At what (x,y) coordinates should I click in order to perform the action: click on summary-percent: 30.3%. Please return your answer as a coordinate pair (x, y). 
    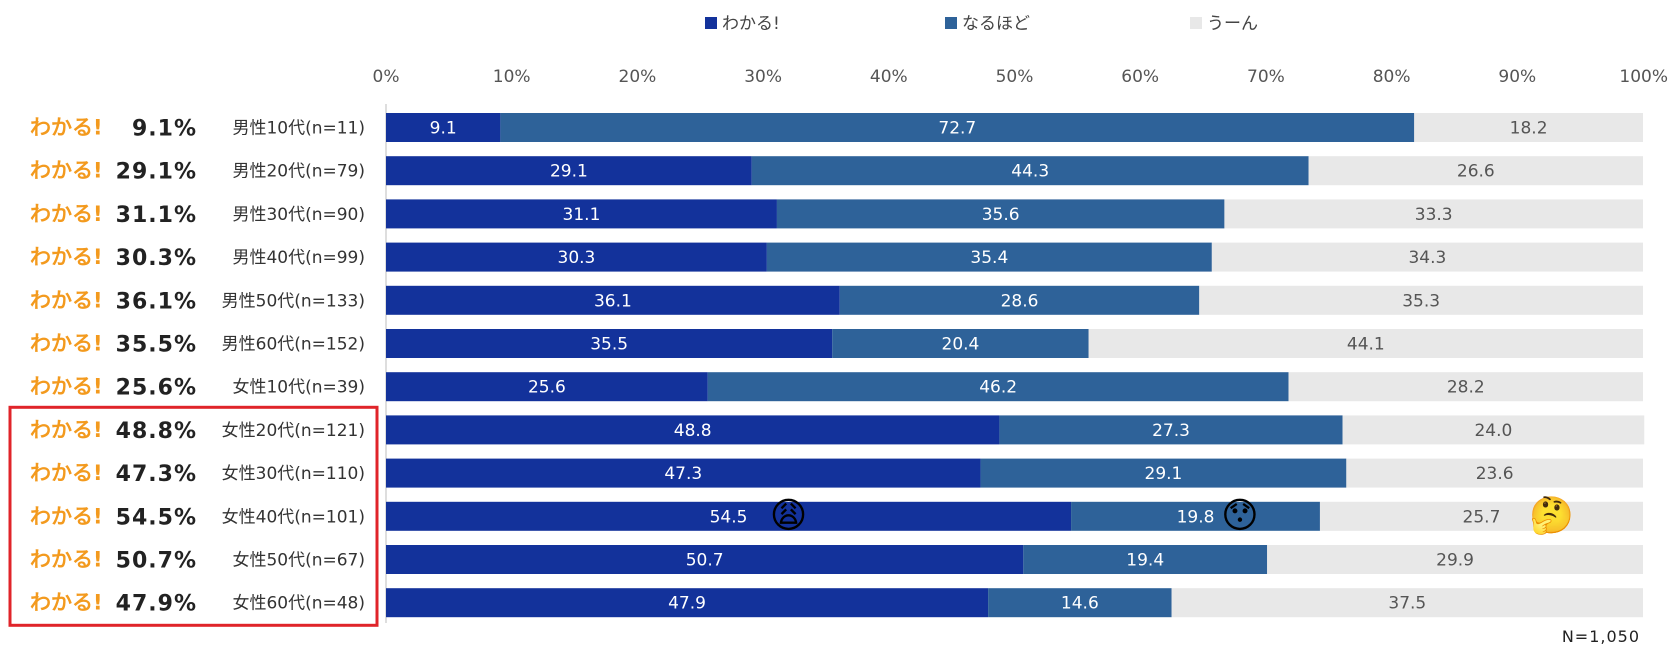
    Looking at the image, I should click on (156, 258).